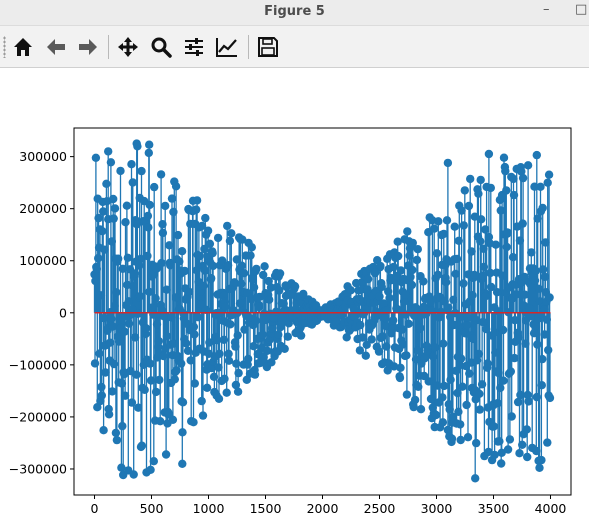 This screenshot has width=589, height=529. Describe the element at coordinates (227, 47) in the screenshot. I see `edit-axis-button` at that location.